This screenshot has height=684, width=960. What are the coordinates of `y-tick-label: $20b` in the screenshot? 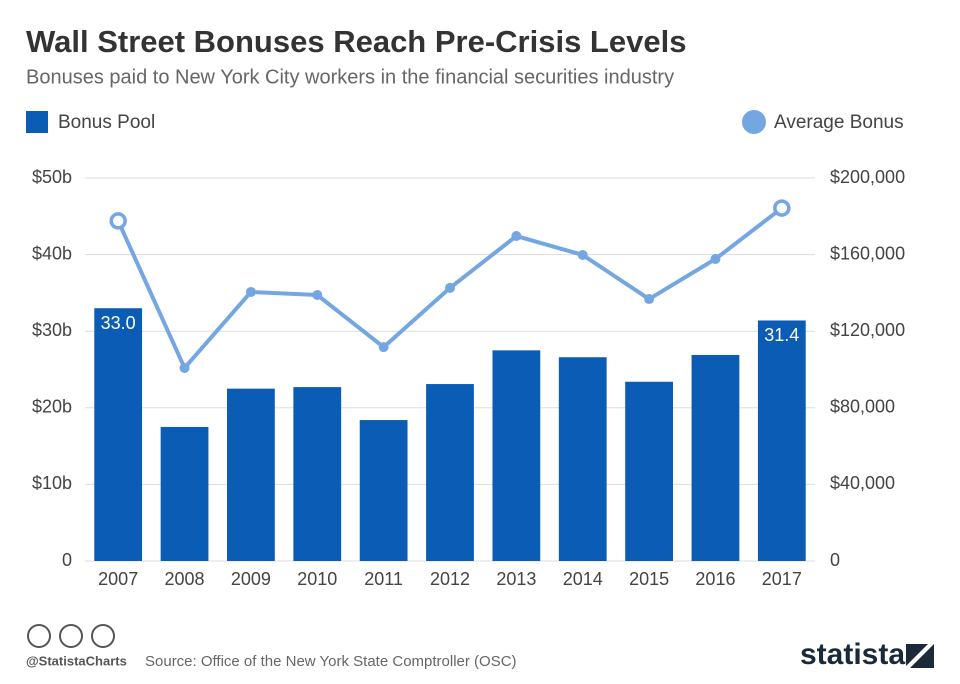 It's located at (52, 407).